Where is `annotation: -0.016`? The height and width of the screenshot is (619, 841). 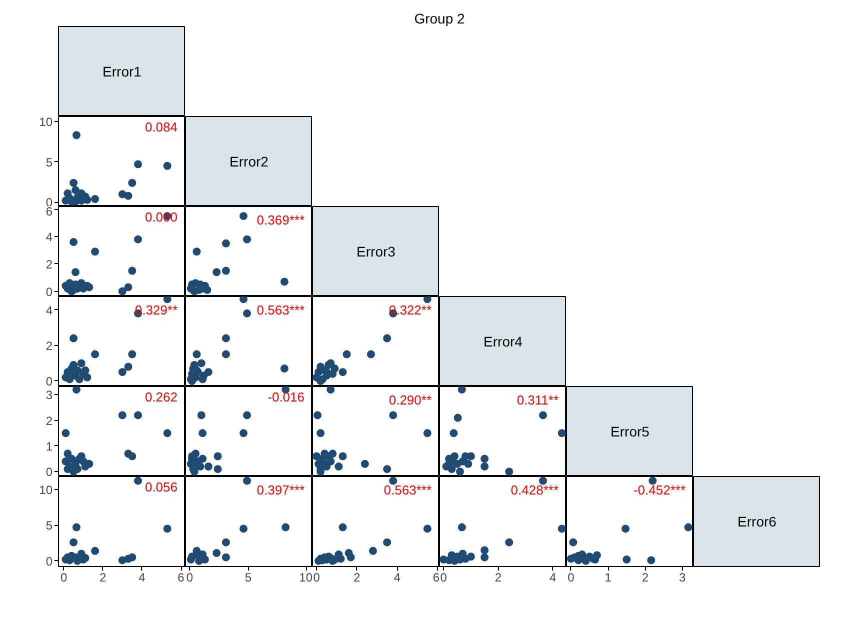
annotation: -0.016 is located at coordinates (286, 397).